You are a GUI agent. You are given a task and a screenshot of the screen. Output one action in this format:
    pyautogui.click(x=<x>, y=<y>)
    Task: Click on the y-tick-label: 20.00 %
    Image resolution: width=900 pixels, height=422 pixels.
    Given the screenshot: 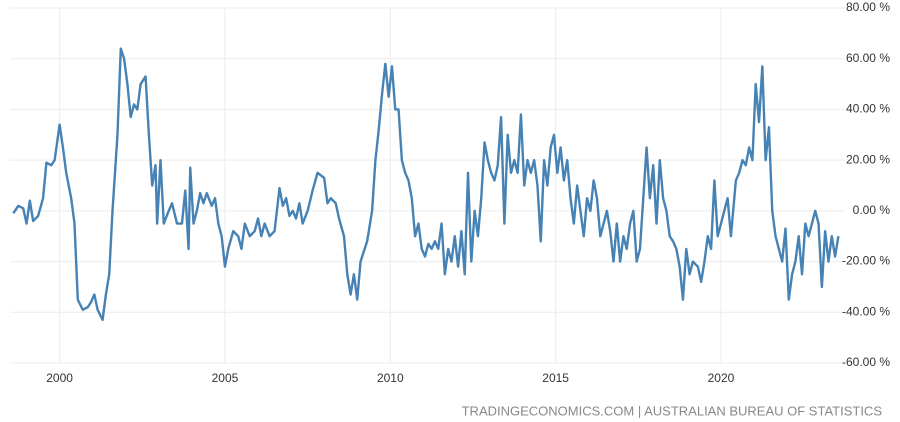 What is the action you would take?
    pyautogui.click(x=868, y=159)
    